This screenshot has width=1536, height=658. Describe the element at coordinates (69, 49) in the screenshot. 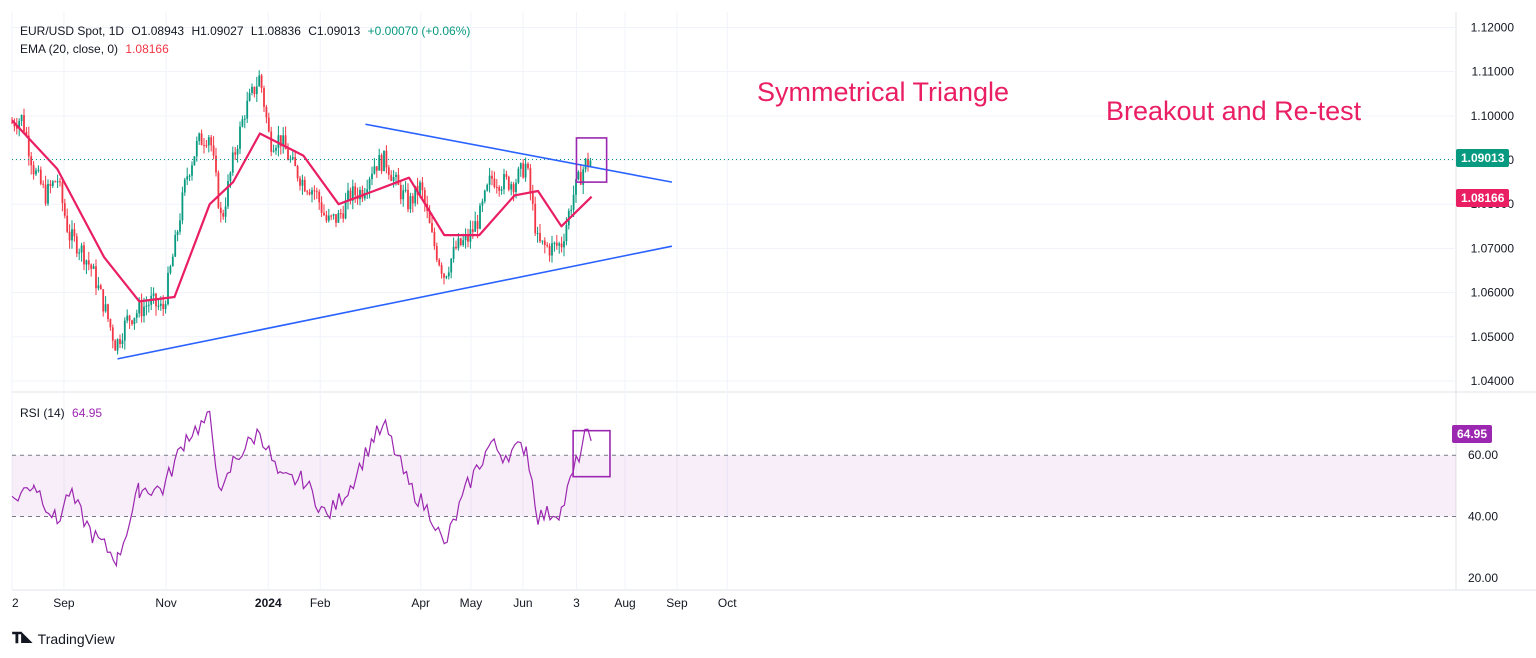

I see `ema-label: EMA (20, close, 0)` at that location.